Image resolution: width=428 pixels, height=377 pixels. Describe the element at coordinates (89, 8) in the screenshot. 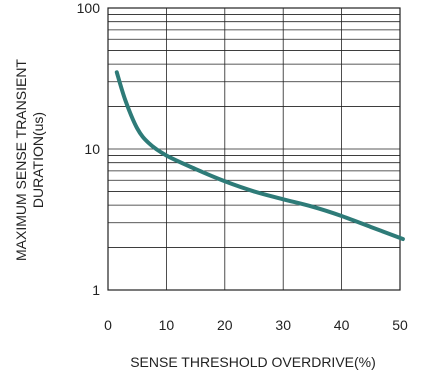

I see `y-tick-label: 100` at that location.